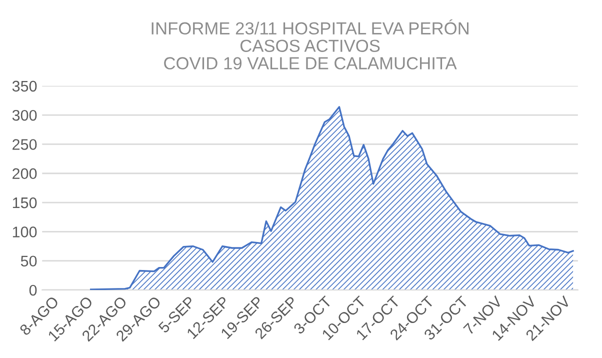 This screenshot has height=358, width=602. I want to click on y-tick-label: 0, so click(33, 290).